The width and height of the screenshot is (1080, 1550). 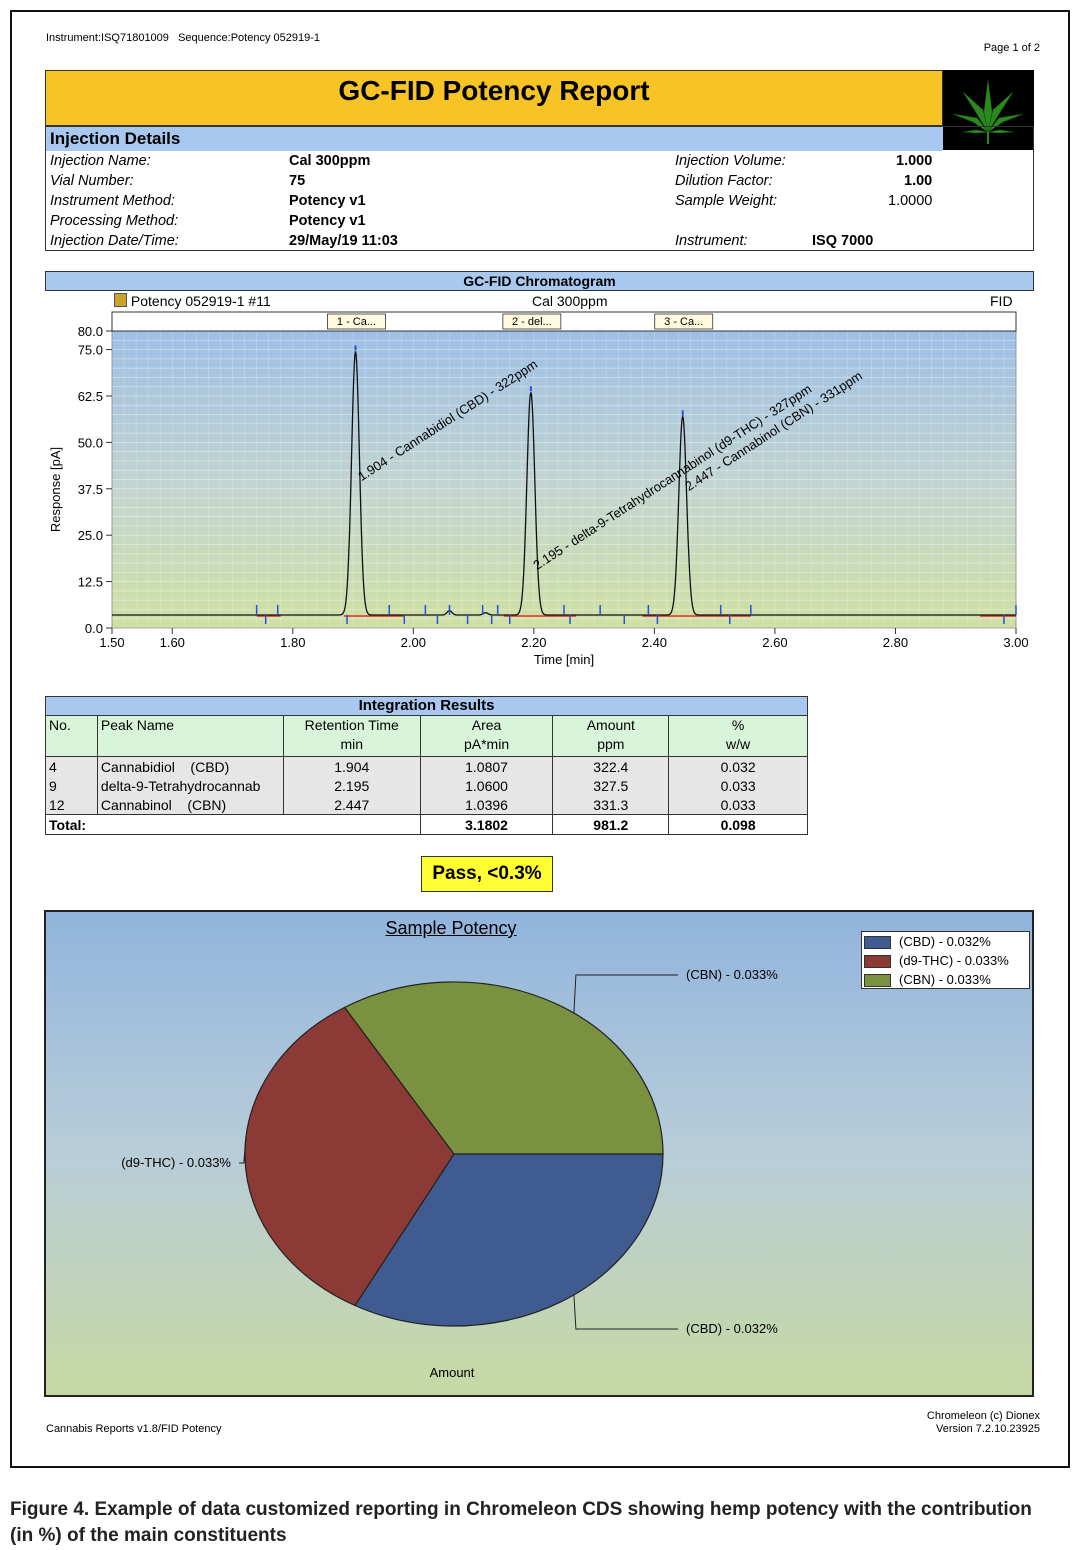 I want to click on x-tick-label: 2.60, so click(x=774, y=642).